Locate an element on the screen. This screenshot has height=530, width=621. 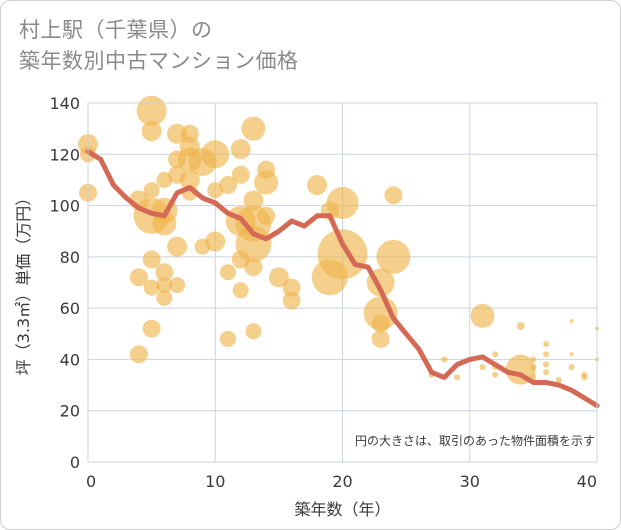
x-tick-label: 20 is located at coordinates (342, 481).